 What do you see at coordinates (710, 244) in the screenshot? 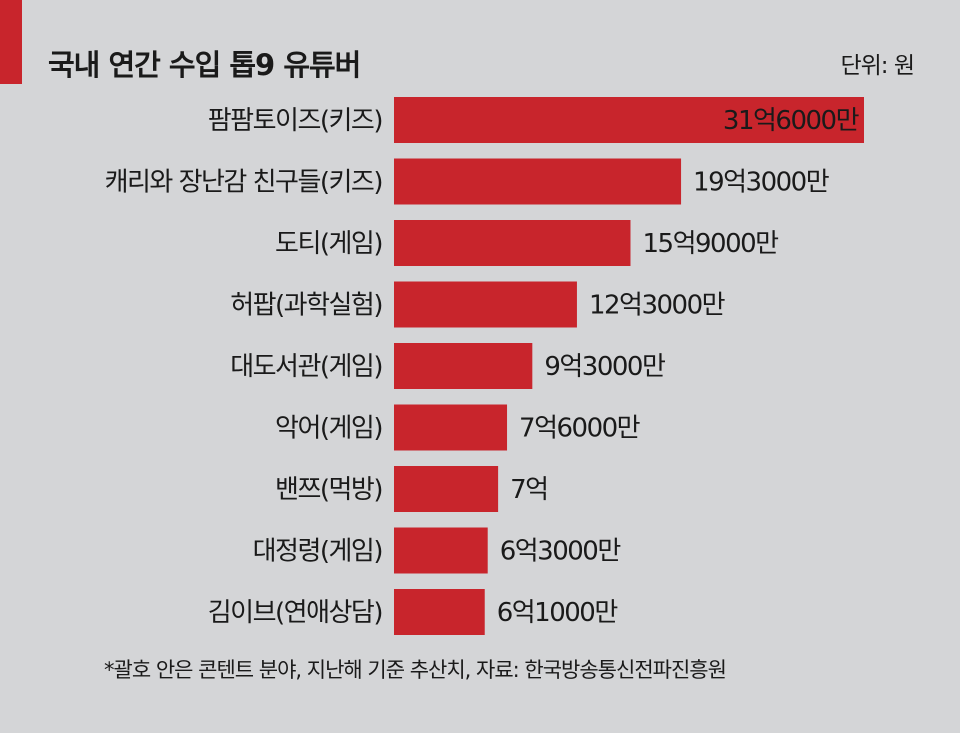
I see `value-label-3: 15억9000만` at bounding box center [710, 244].